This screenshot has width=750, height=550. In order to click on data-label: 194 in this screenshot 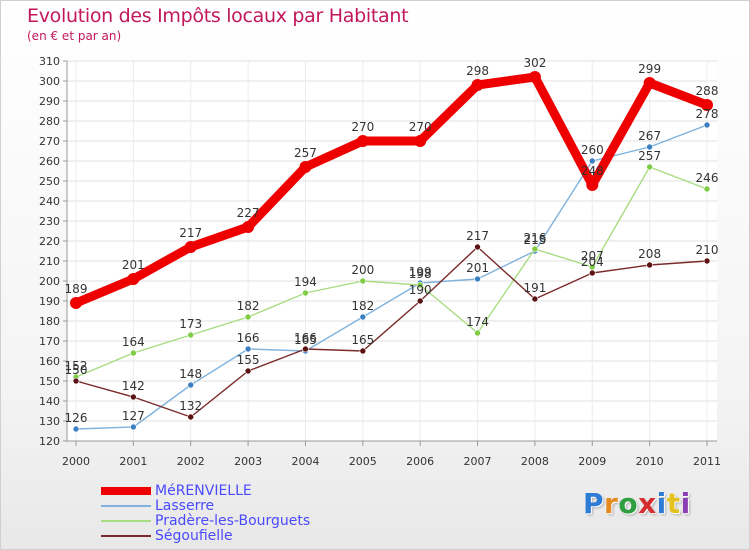, I will do `click(305, 282)`.